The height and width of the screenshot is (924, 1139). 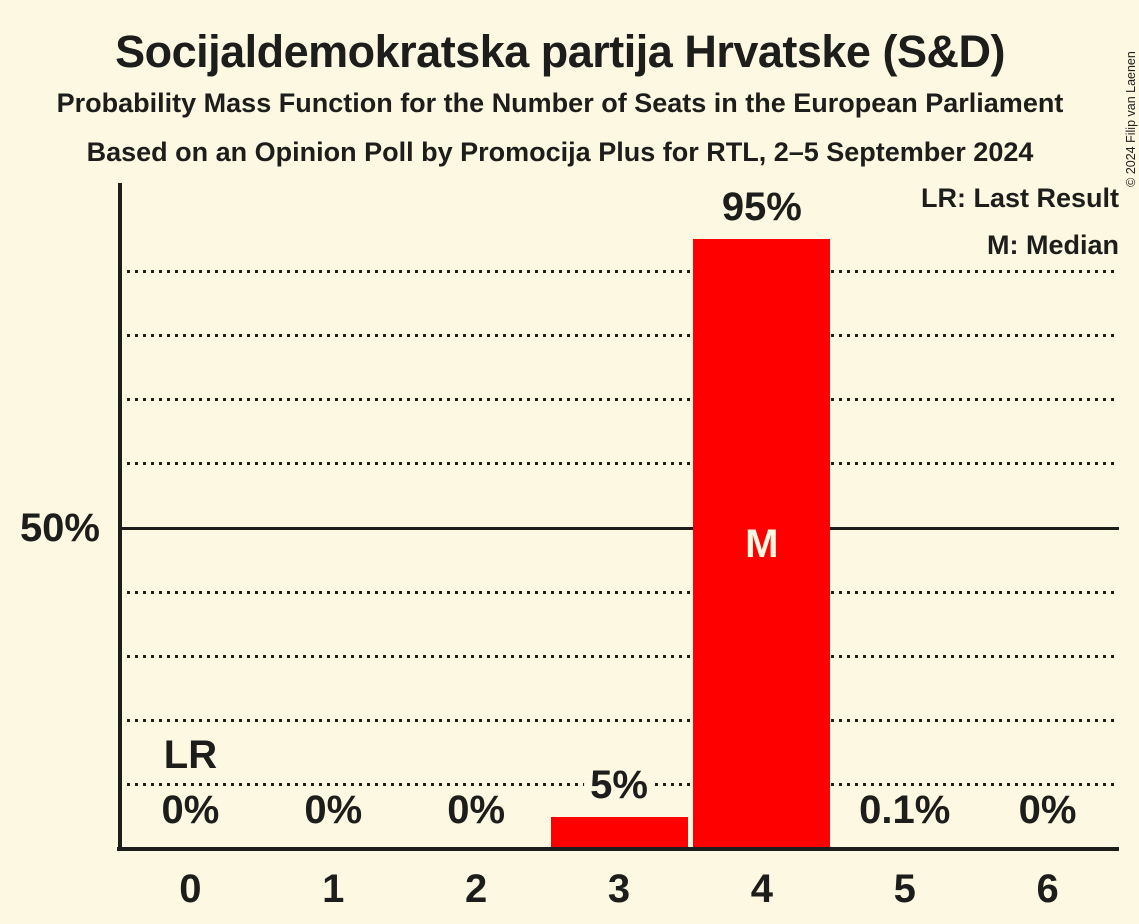 I want to click on bar-value-label-5: 0.1%, so click(x=905, y=810).